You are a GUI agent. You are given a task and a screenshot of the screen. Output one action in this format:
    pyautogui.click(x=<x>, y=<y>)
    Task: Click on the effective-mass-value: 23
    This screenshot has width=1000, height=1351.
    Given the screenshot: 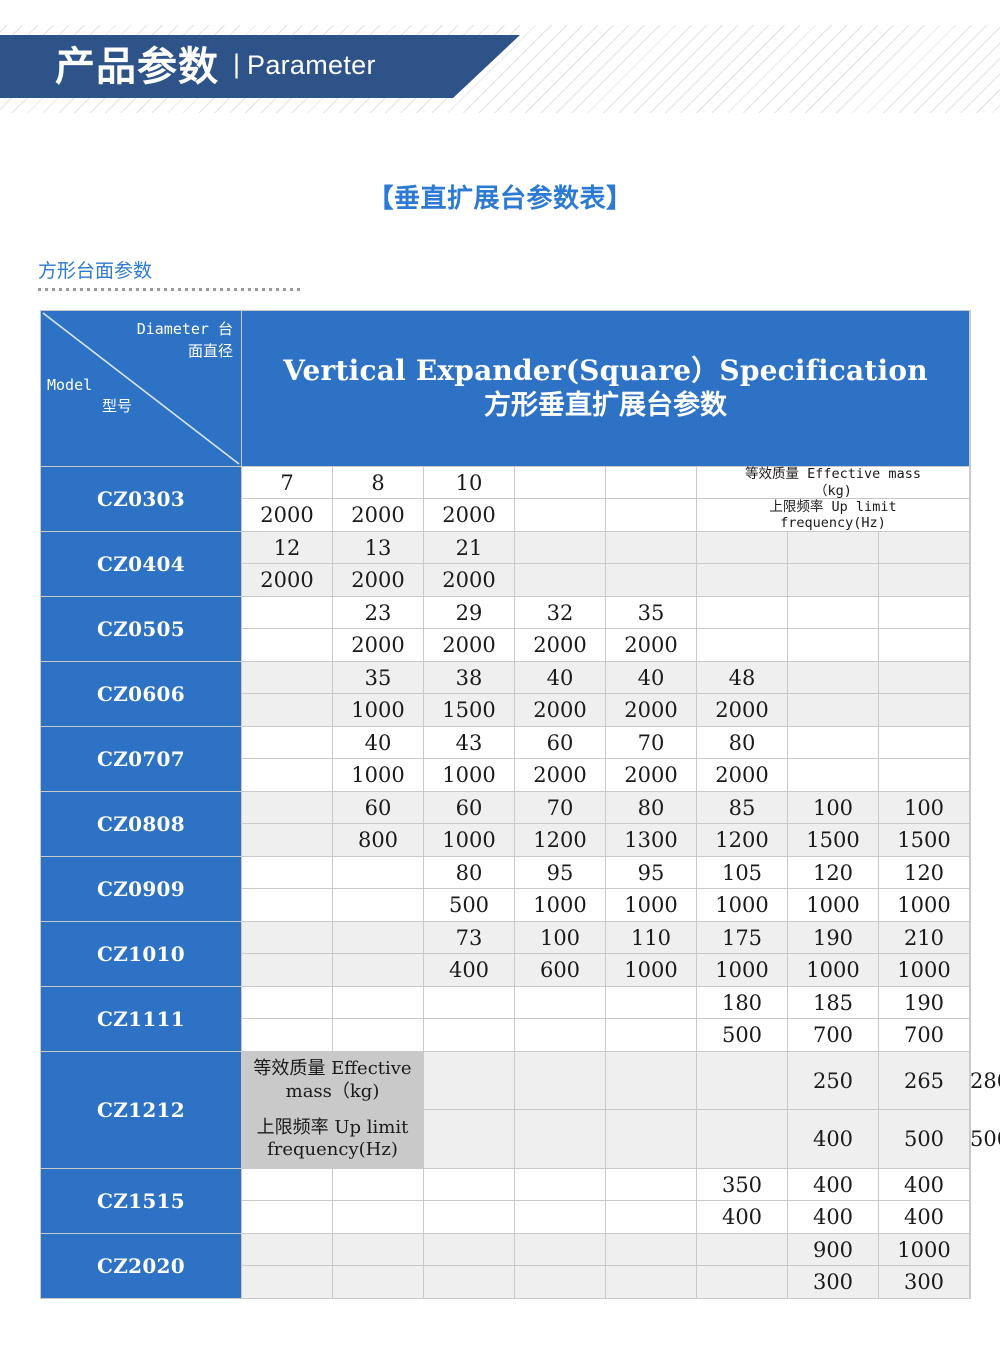 What is the action you would take?
    pyautogui.click(x=378, y=613)
    